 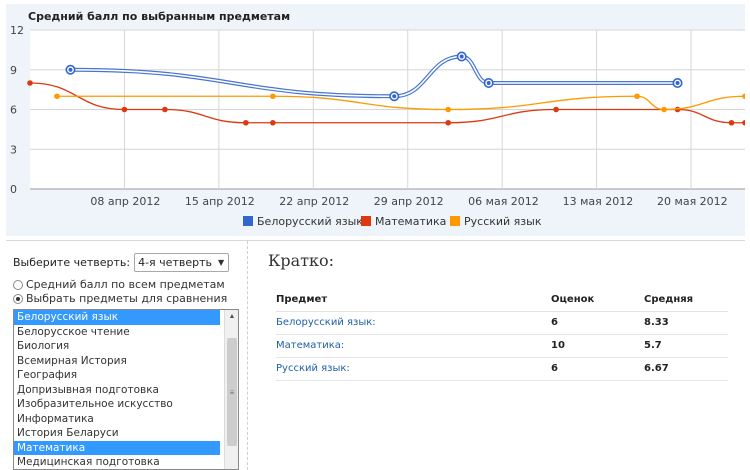 I want to click on x-tick-label: 06 мая 2012, so click(x=503, y=201).